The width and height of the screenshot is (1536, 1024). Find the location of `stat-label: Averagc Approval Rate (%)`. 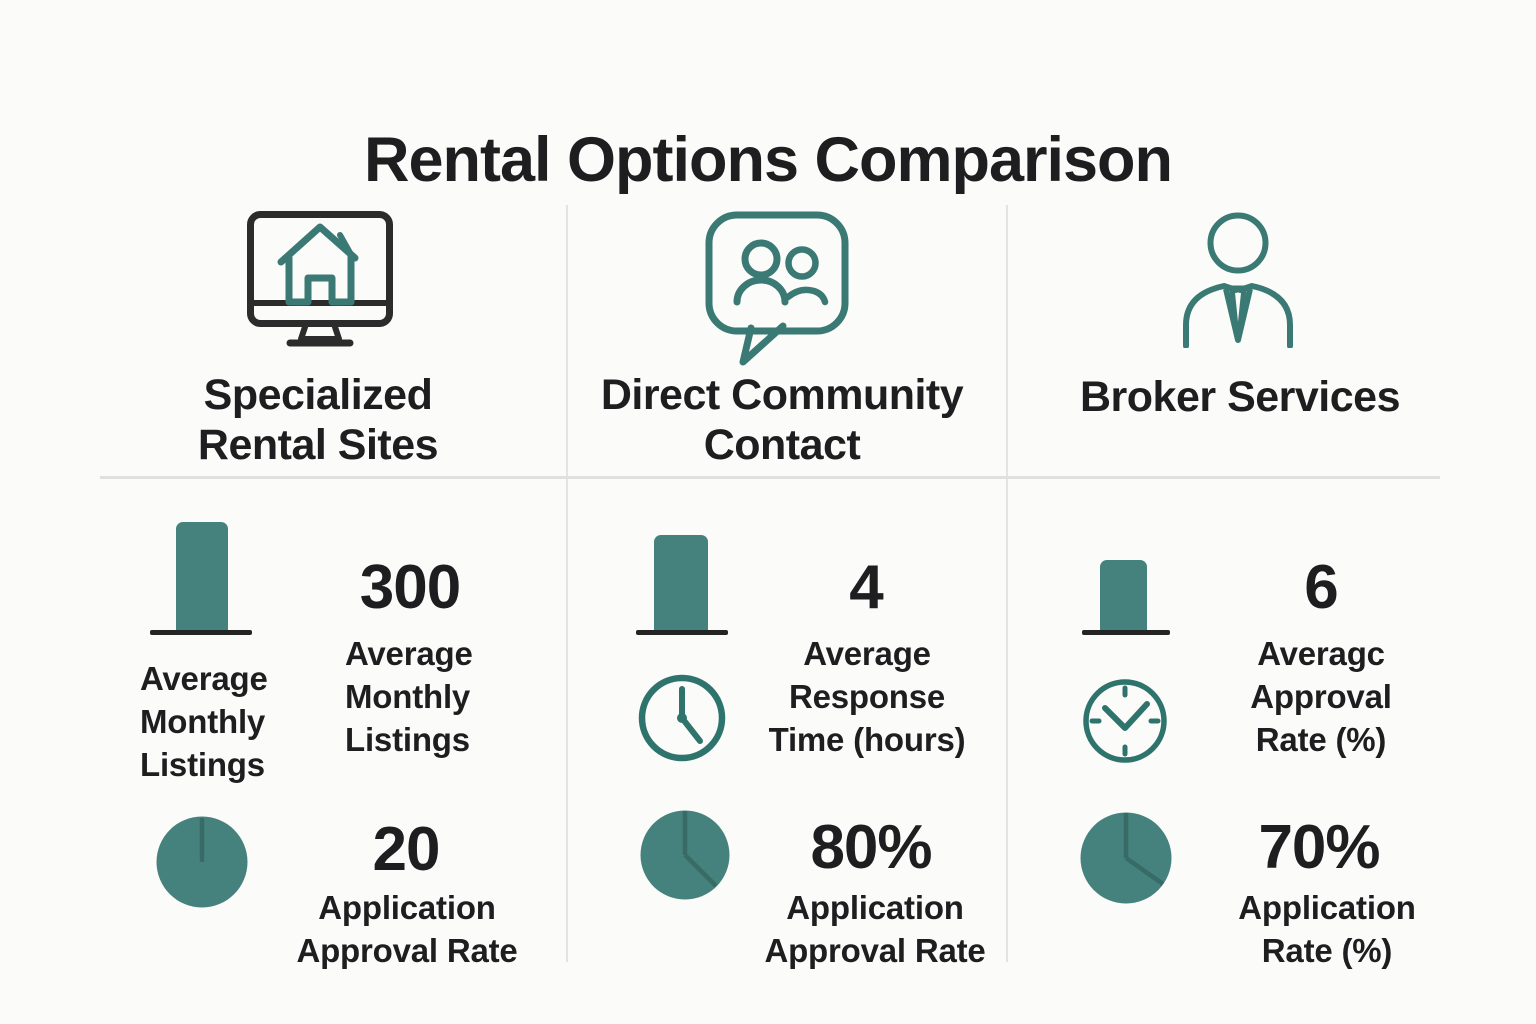

stat-label: Averagc Approval Rate (%) is located at coordinates (1321, 696).